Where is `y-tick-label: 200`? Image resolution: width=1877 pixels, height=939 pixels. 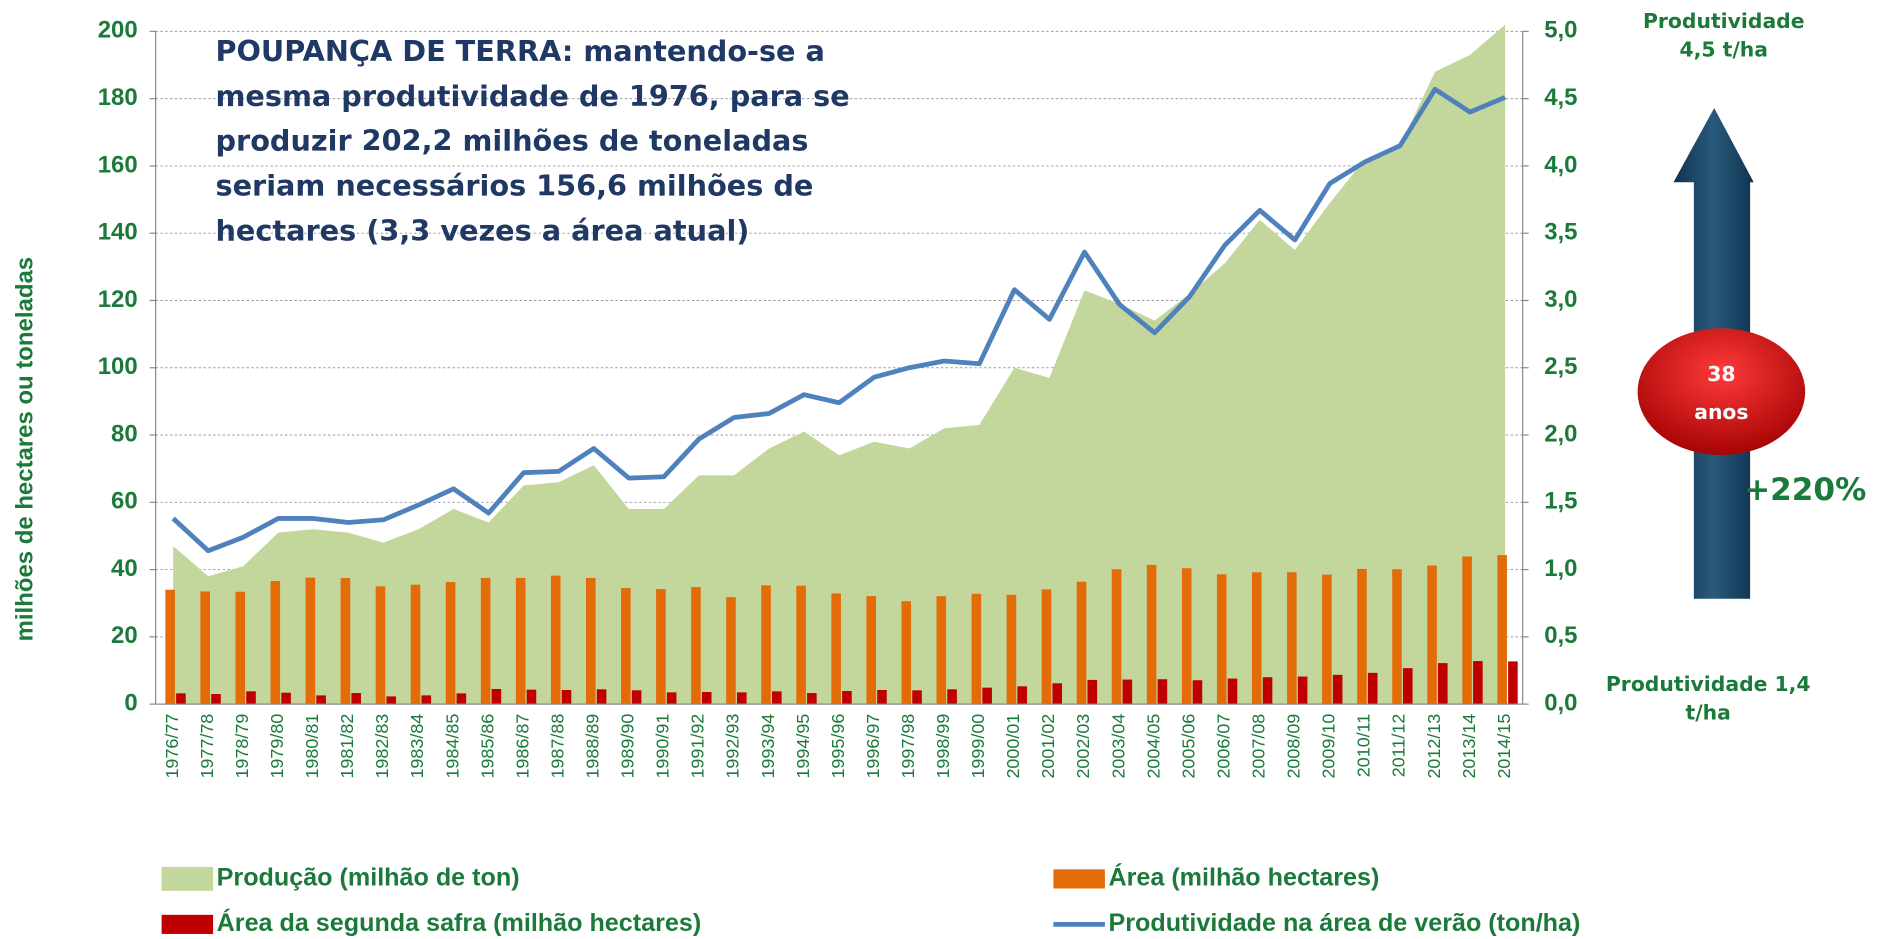 y-tick-label: 200 is located at coordinates (118, 30).